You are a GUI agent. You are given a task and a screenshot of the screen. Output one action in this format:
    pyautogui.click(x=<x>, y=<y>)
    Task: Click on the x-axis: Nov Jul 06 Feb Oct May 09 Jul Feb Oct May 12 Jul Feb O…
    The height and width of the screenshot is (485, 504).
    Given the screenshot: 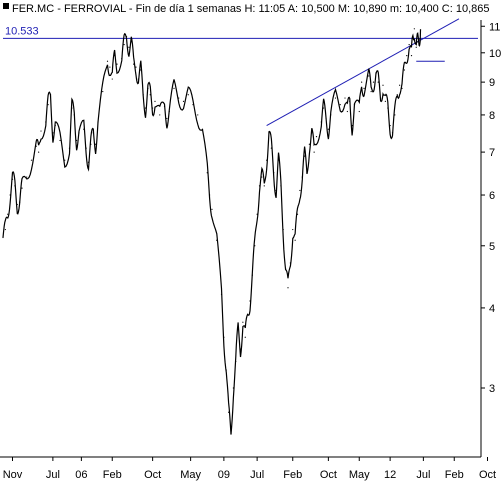 What is the action you would take?
    pyautogui.click(x=249, y=469)
    